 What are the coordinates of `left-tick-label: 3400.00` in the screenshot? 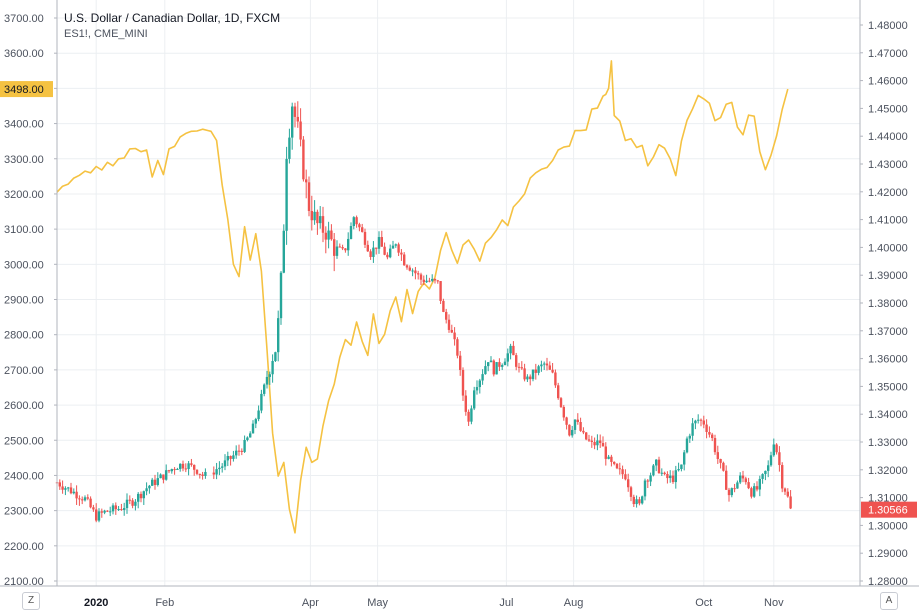 It's located at (24, 125).